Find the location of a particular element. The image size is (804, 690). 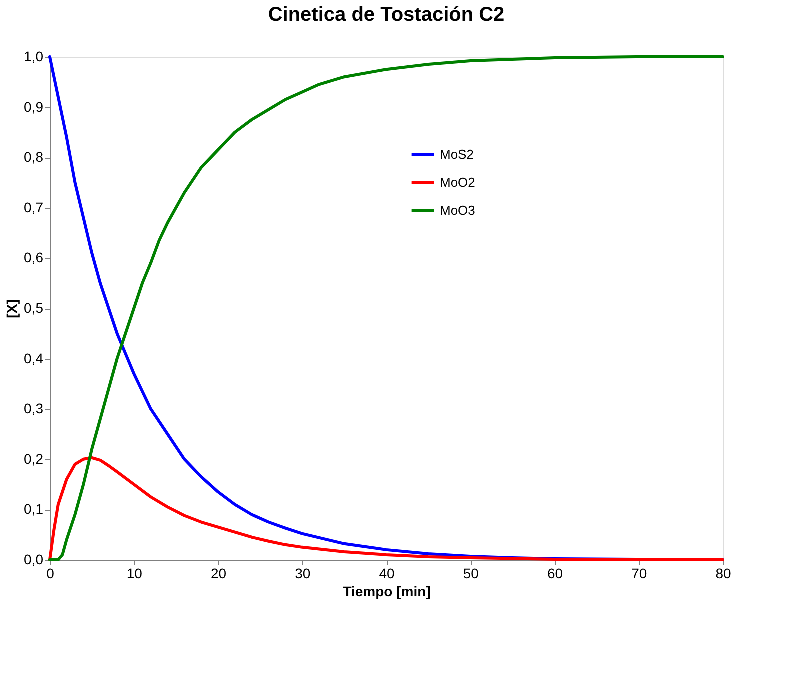

x-tick-label: 40 is located at coordinates (387, 574).